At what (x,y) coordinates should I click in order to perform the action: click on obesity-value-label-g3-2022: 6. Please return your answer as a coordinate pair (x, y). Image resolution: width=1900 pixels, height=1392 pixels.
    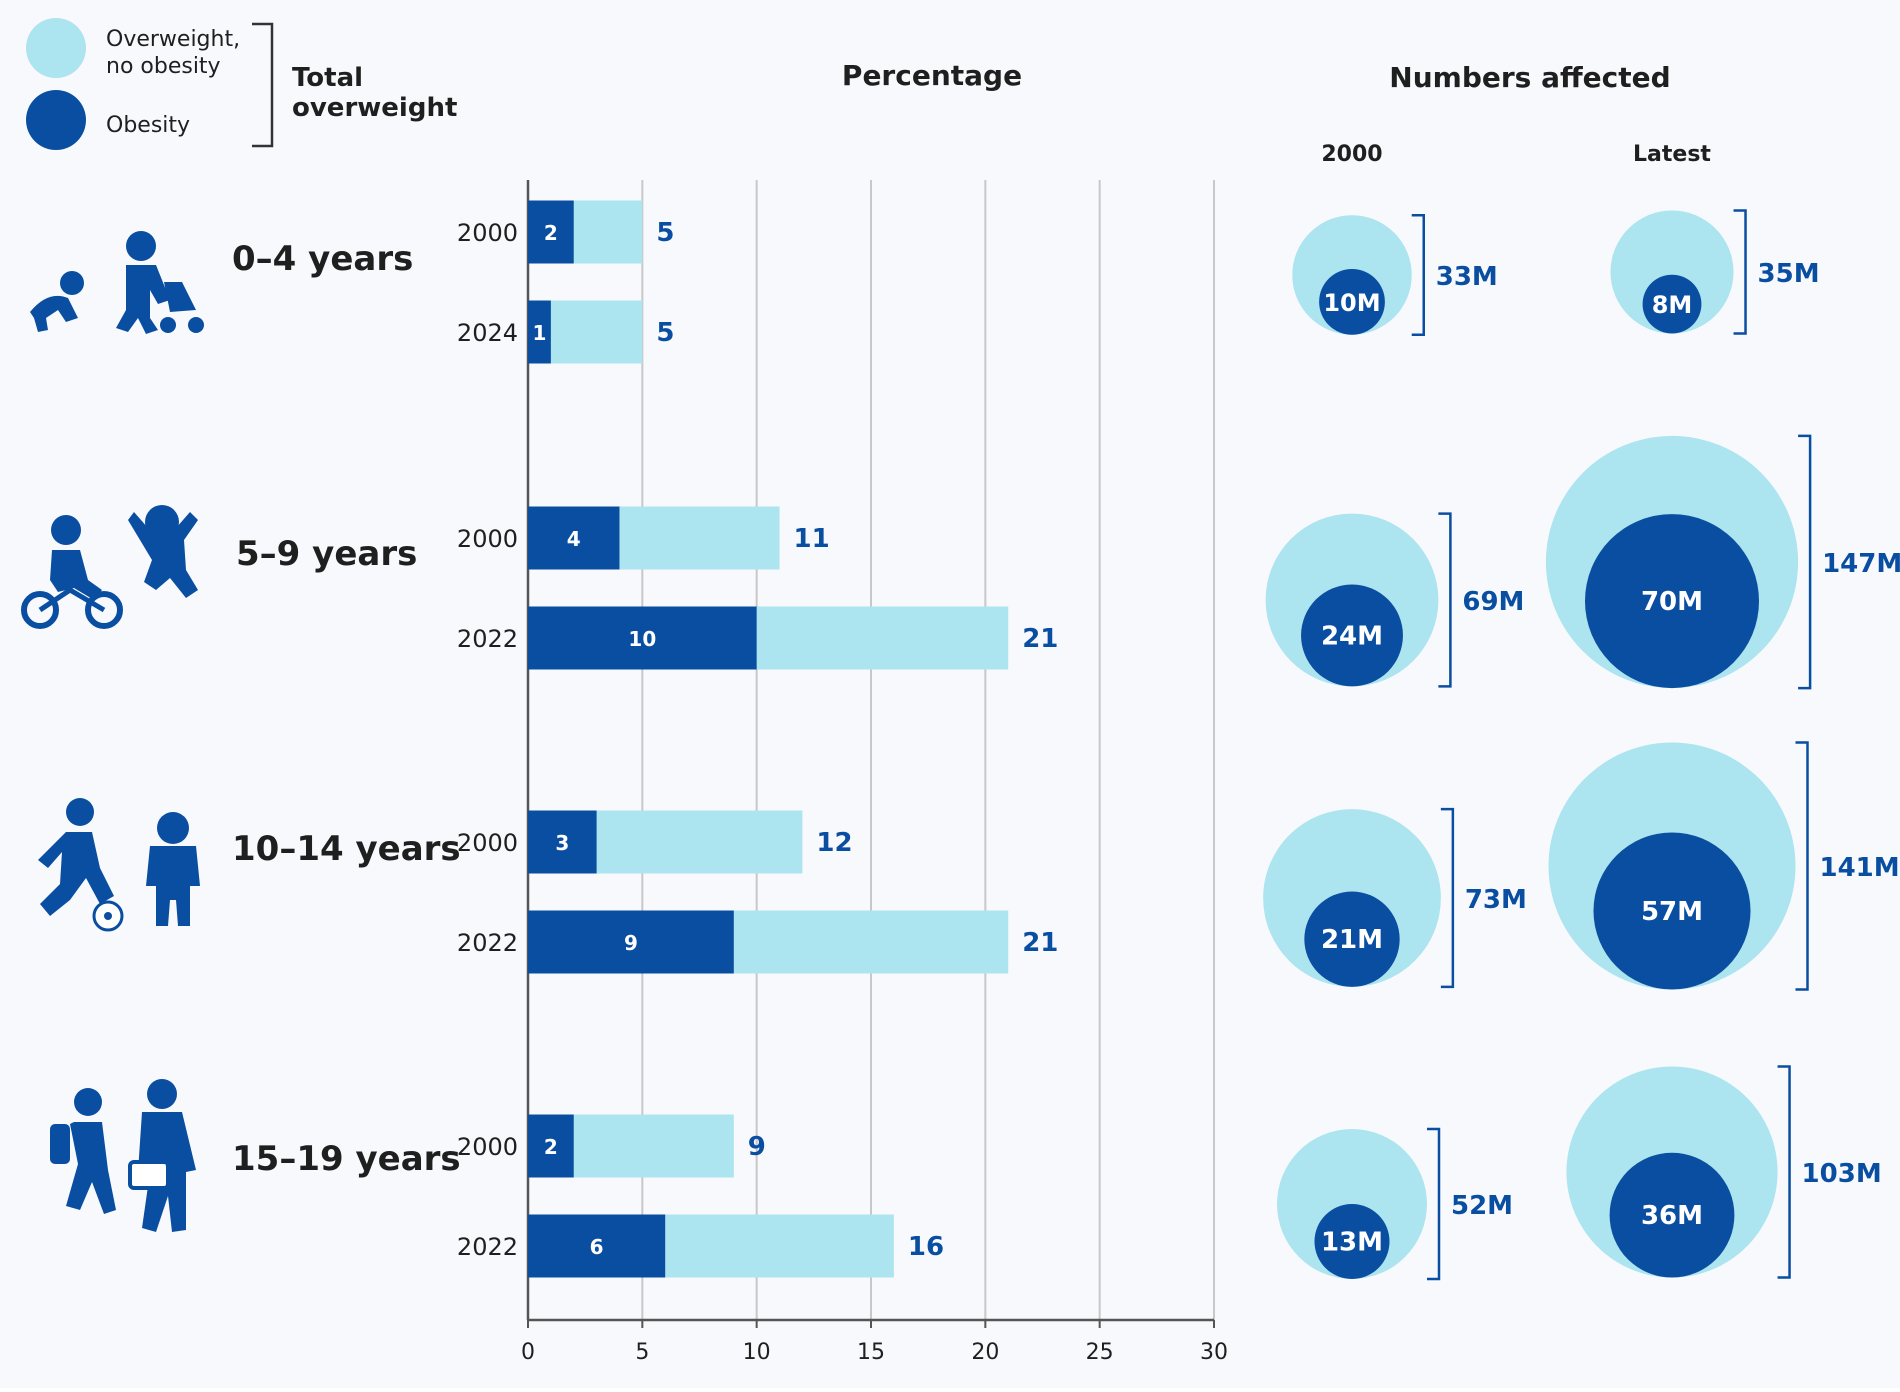
    Looking at the image, I should click on (597, 1247).